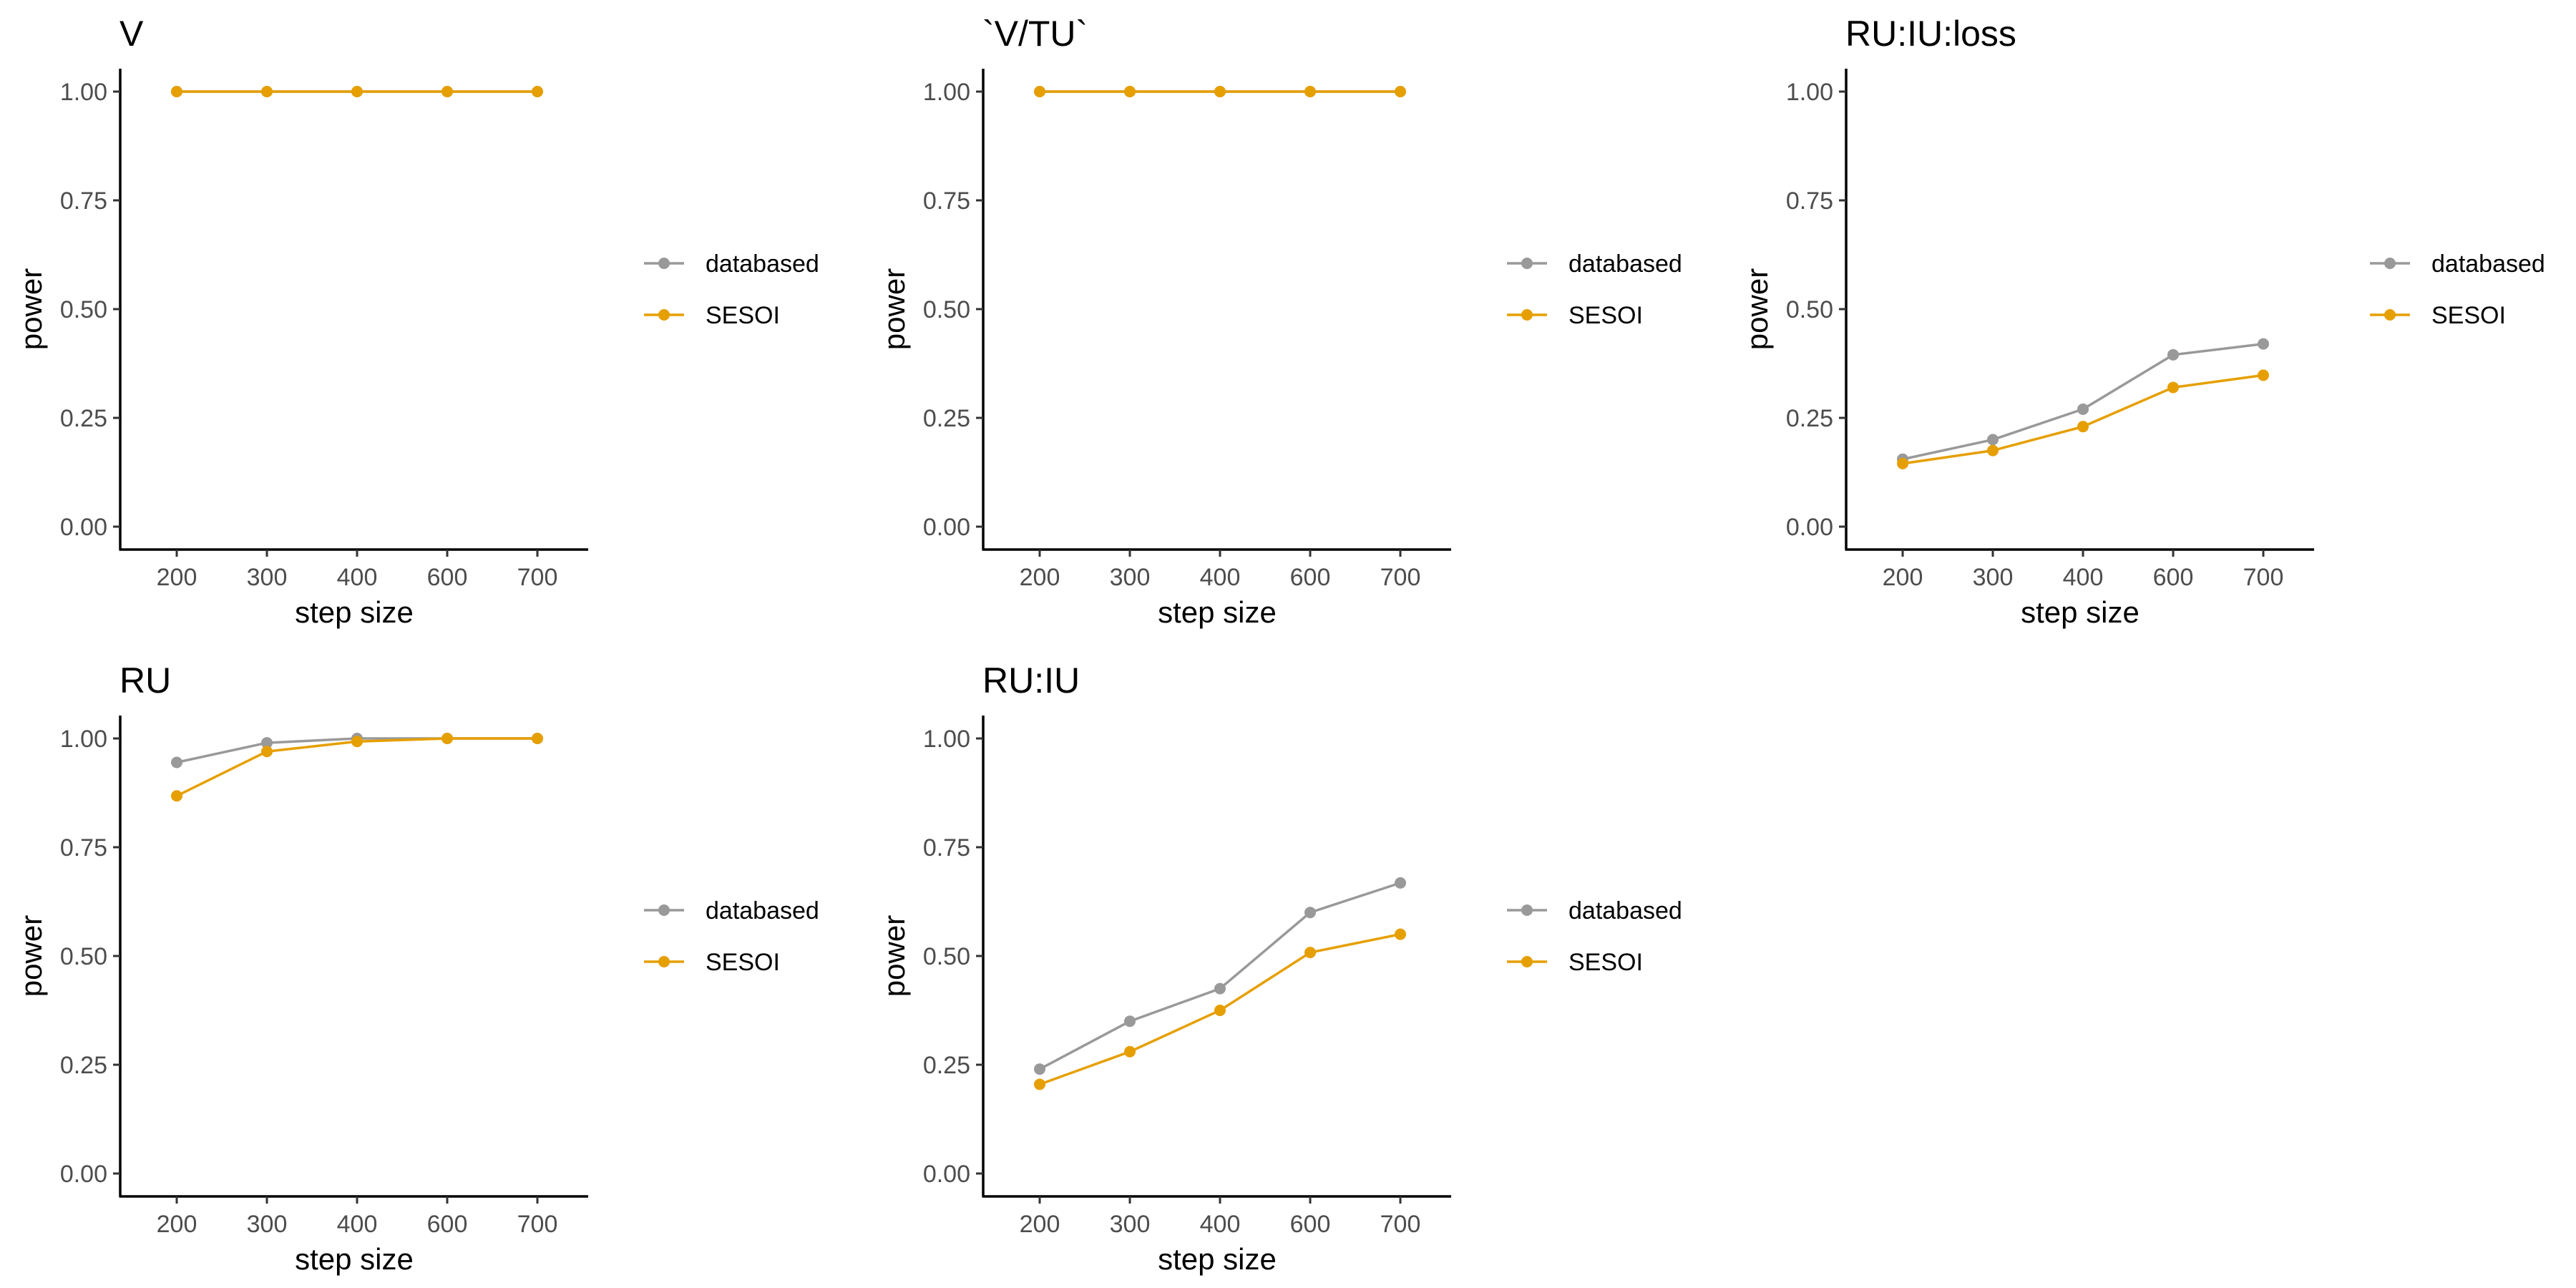 This screenshot has width=2576, height=1288. I want to click on panel-title: V, so click(131, 34).